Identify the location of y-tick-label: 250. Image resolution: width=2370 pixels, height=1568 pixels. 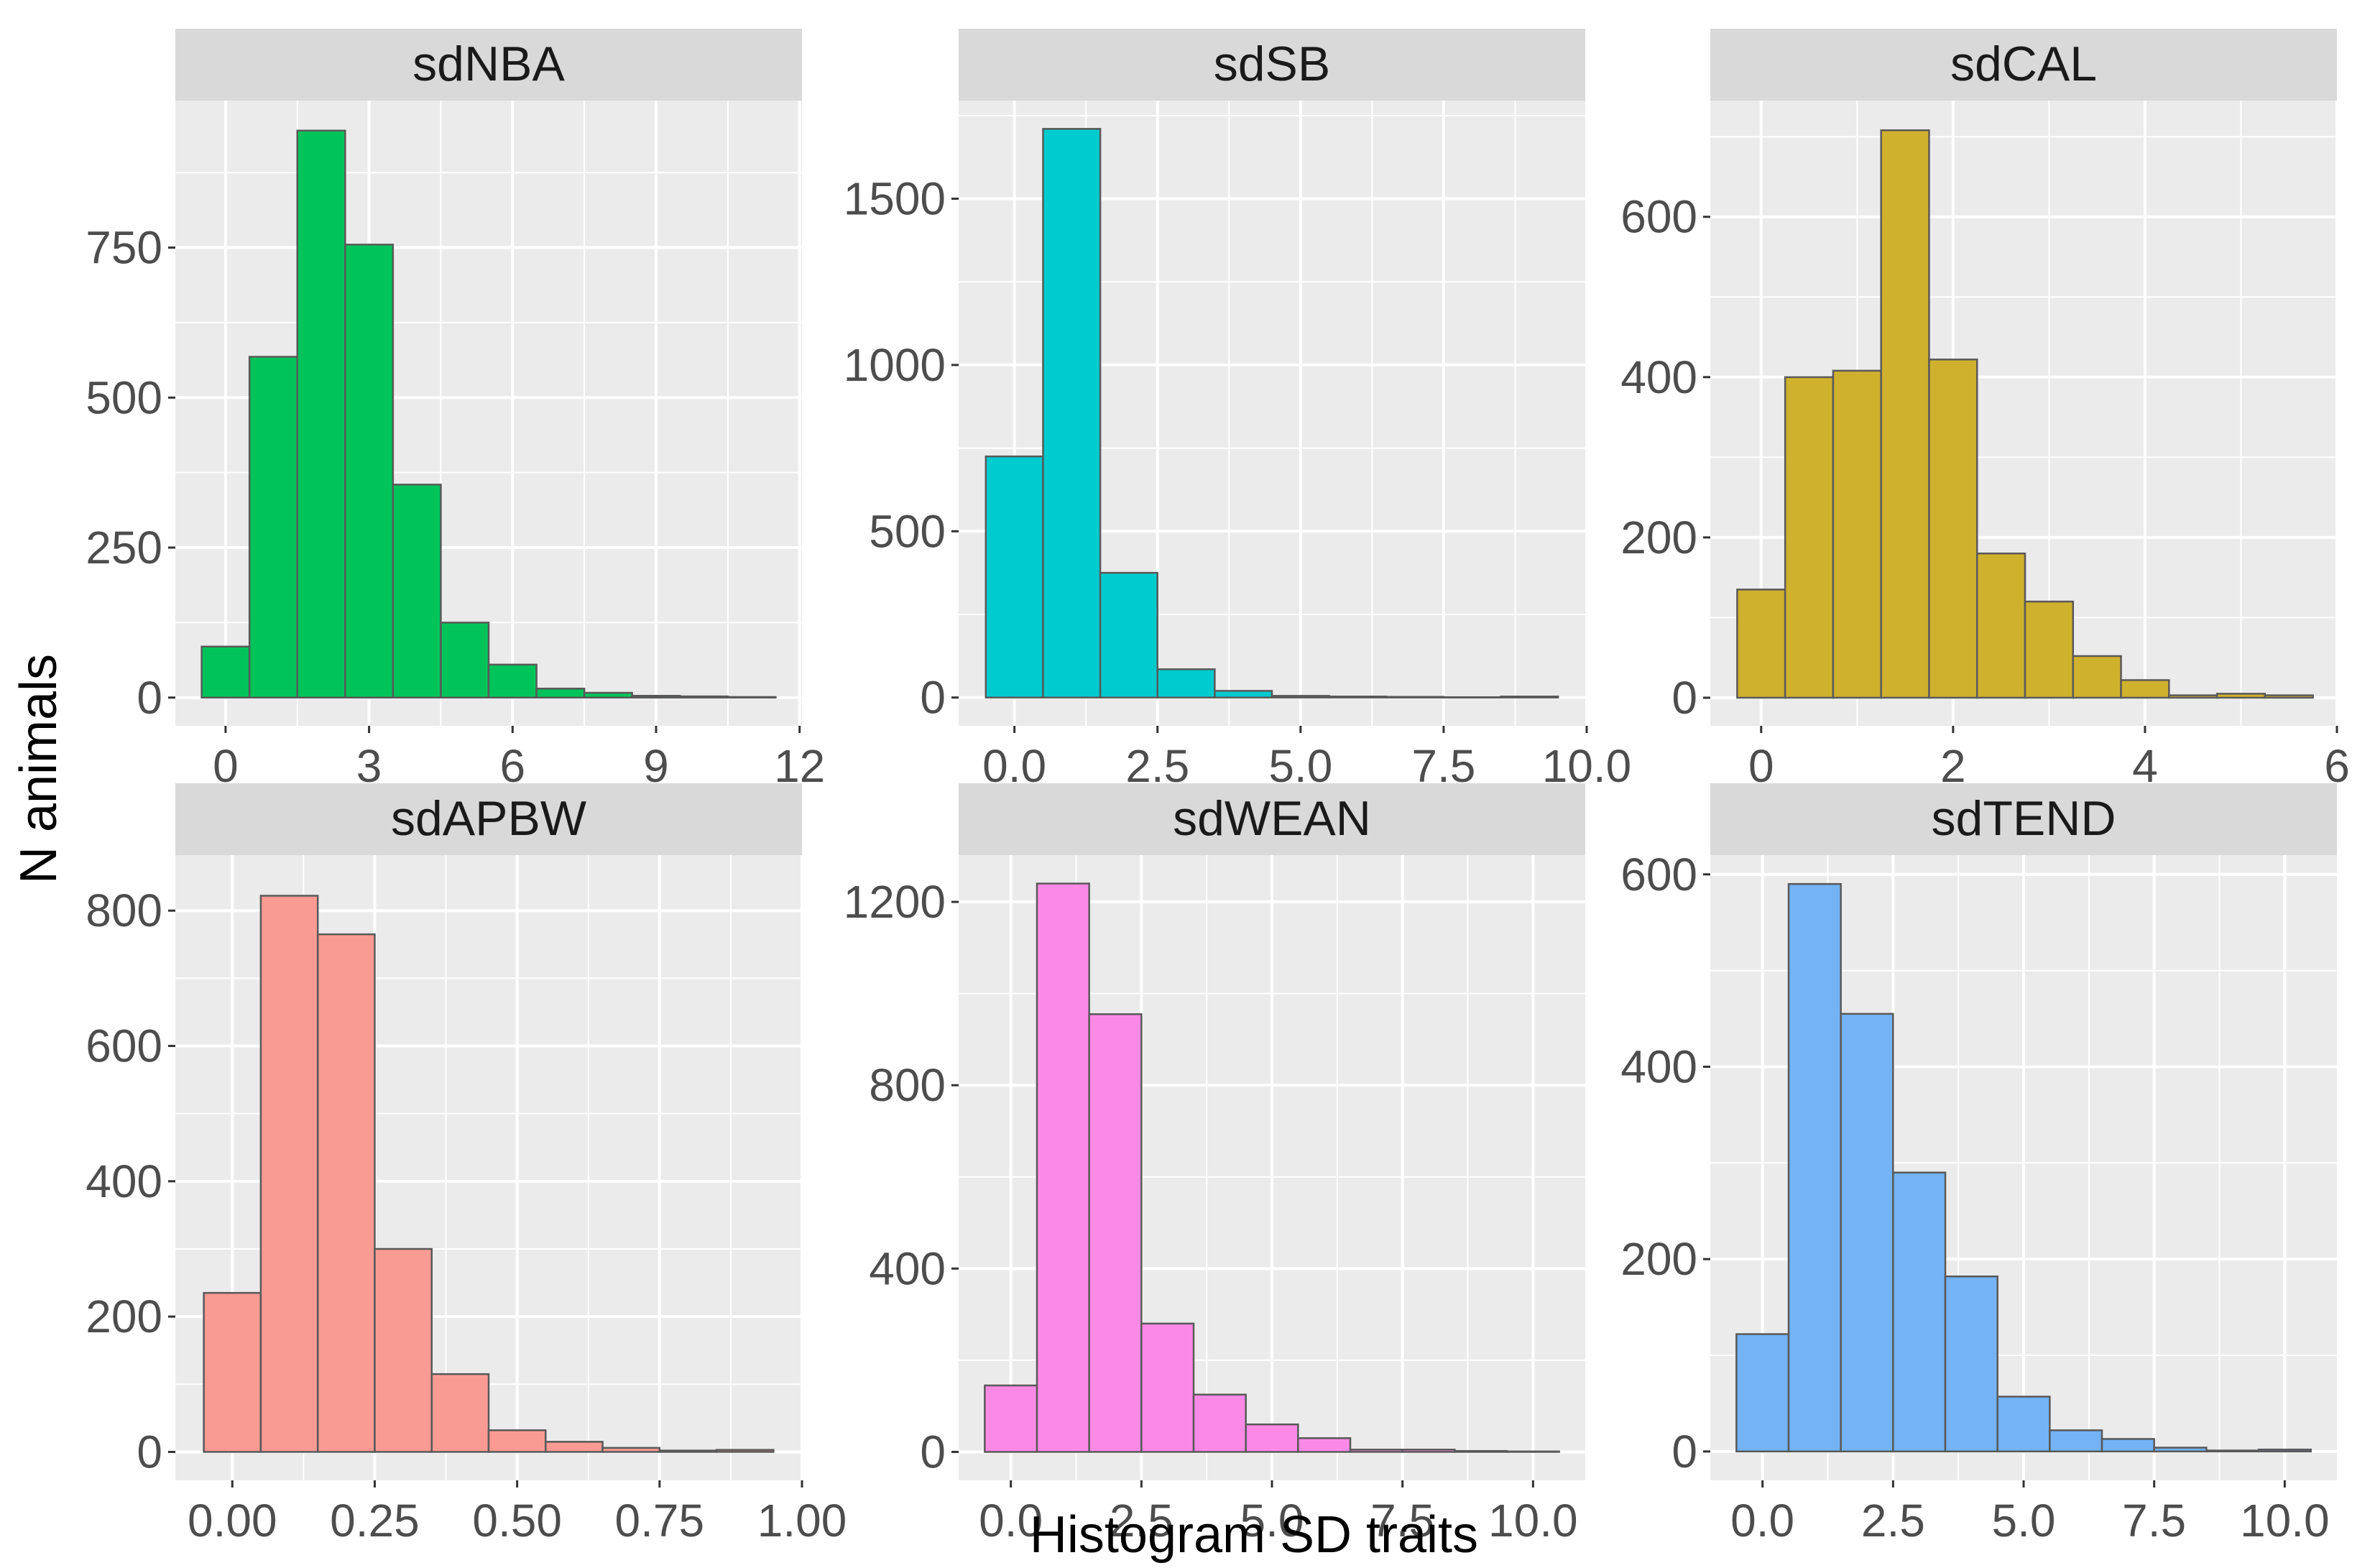
(124, 547).